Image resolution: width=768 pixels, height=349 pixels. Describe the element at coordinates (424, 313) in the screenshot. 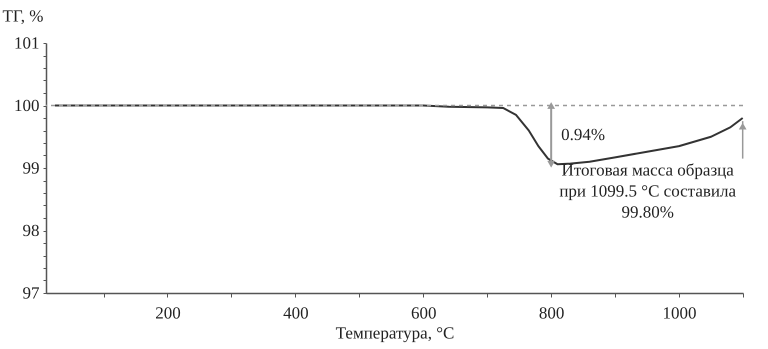

I see `x-tick-label: 600` at that location.